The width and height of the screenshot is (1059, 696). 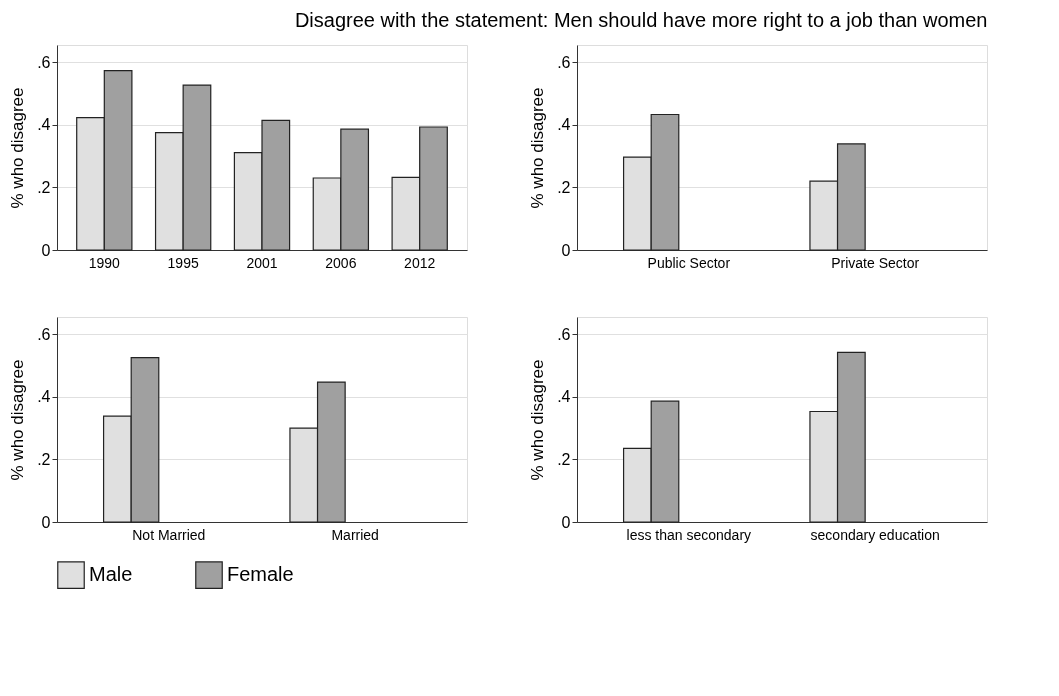 I want to click on x-tick-label: 1995, so click(x=183, y=262).